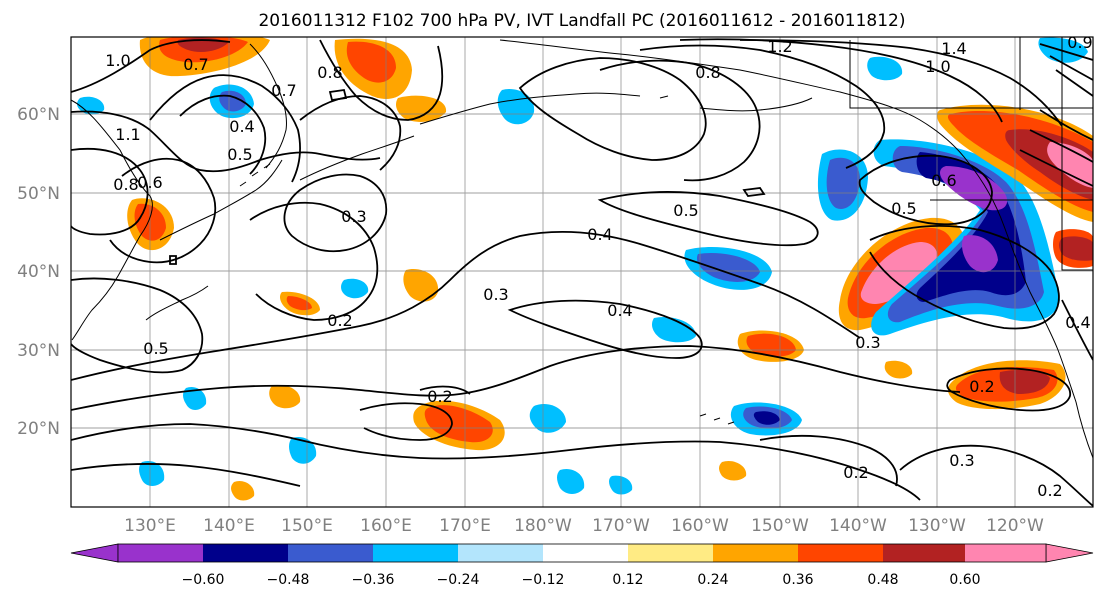  I want to click on colorbar-right-arrow, so click(1069, 553).